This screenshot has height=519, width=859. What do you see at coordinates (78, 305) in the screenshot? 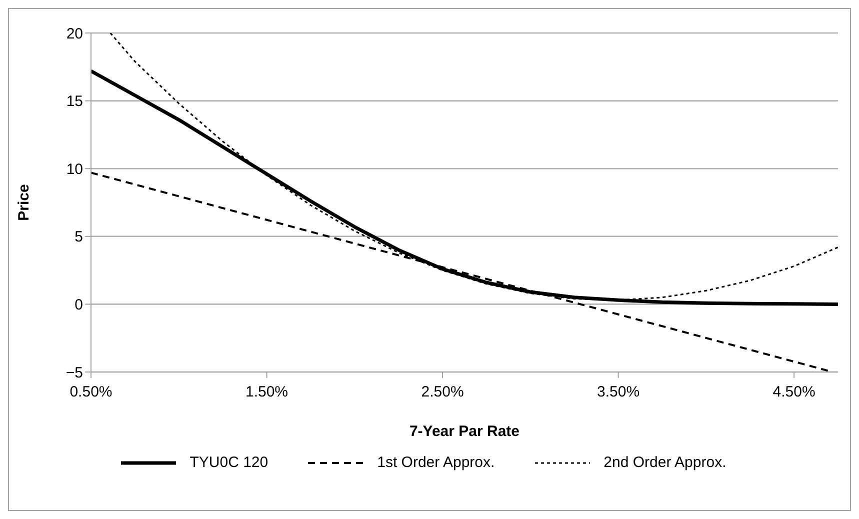
I see `y-tick-label: 0` at bounding box center [78, 305].